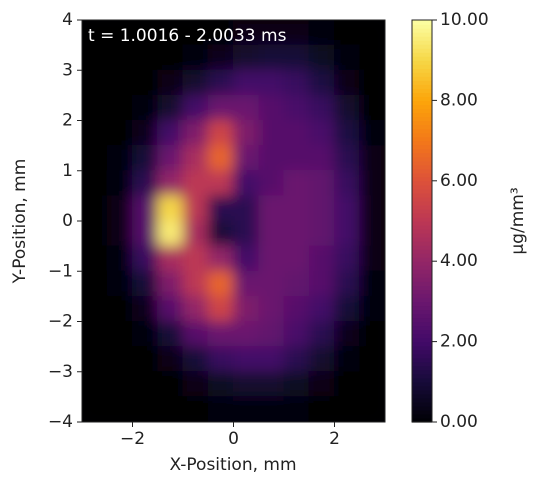 Image resolution: width=533 pixels, height=477 pixels. Describe the element at coordinates (450, 221) in the screenshot. I see `colorbar: 0.00 2.00 4.00 6.00 8.00 10.00` at that location.